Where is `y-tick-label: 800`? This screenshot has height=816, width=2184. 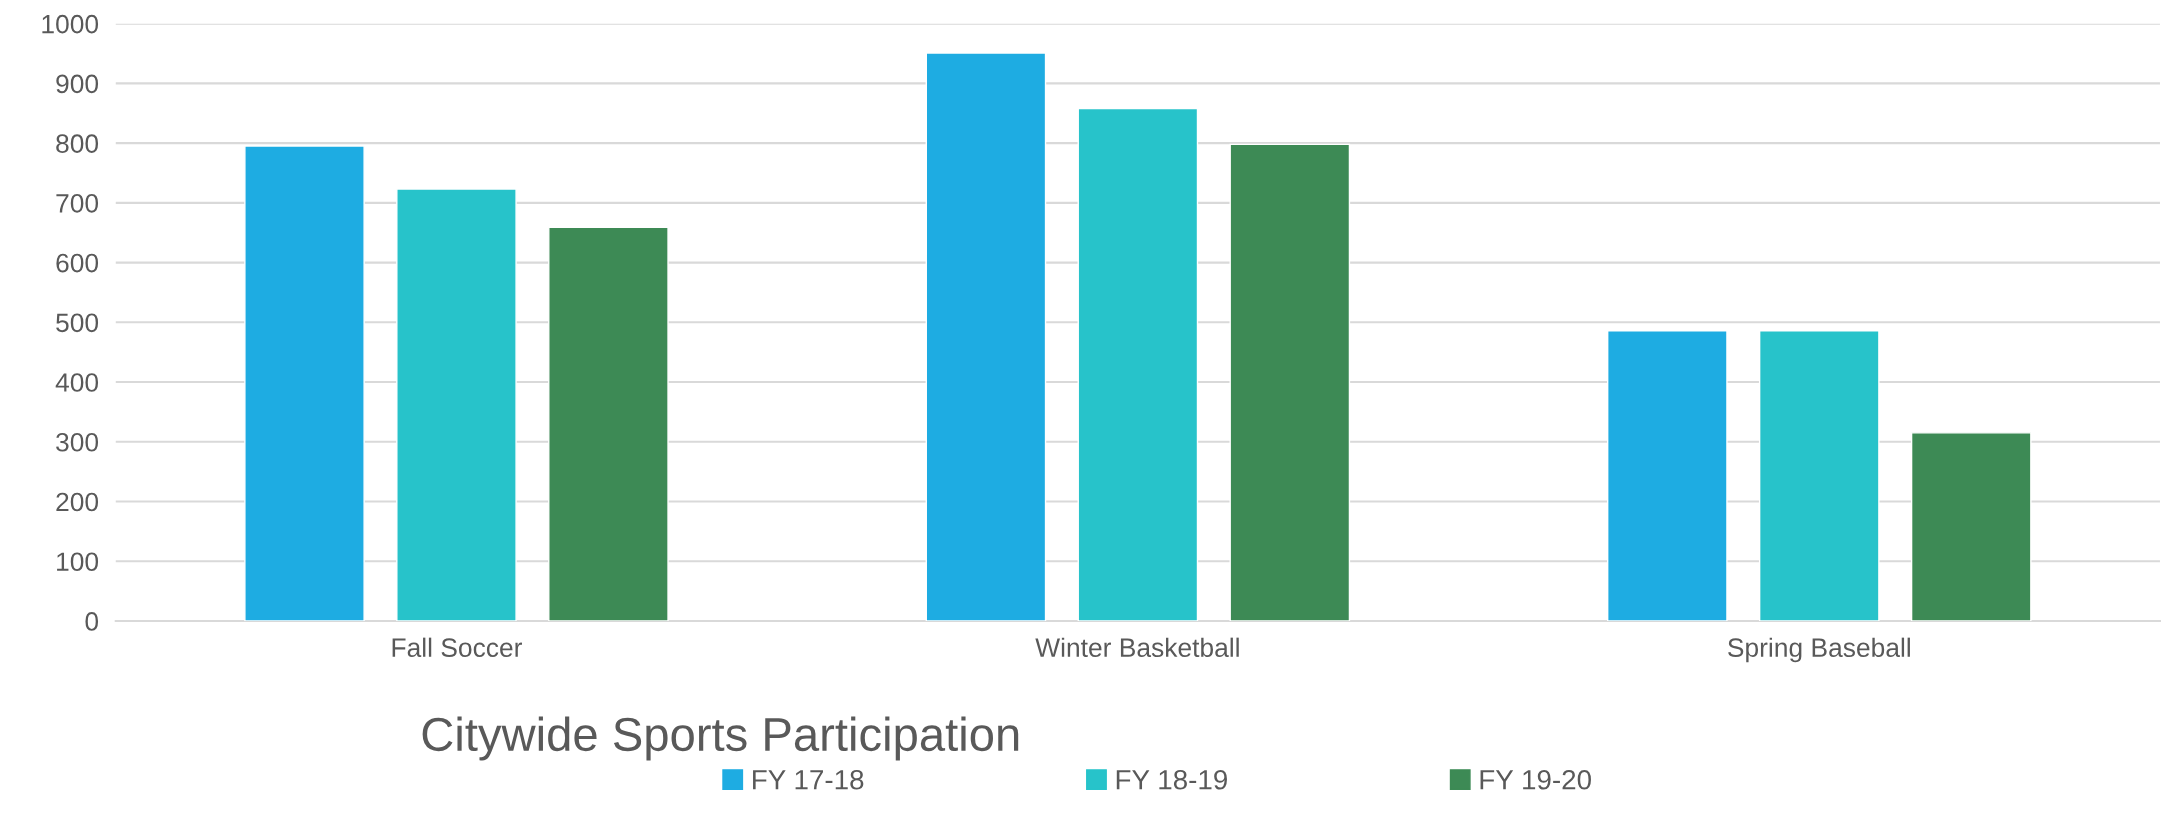 y-tick-label: 800 is located at coordinates (77, 143).